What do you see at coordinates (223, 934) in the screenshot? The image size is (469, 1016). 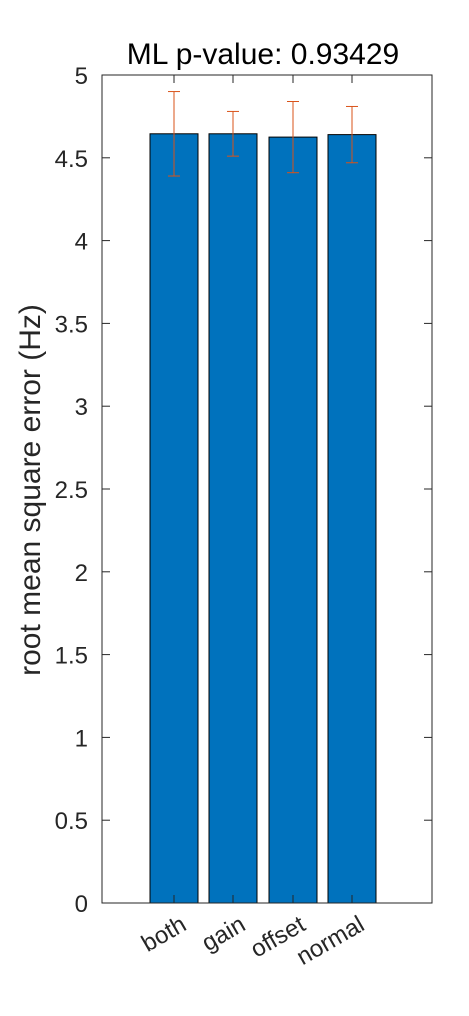 I see `x-tick-label-gain: gain` at bounding box center [223, 934].